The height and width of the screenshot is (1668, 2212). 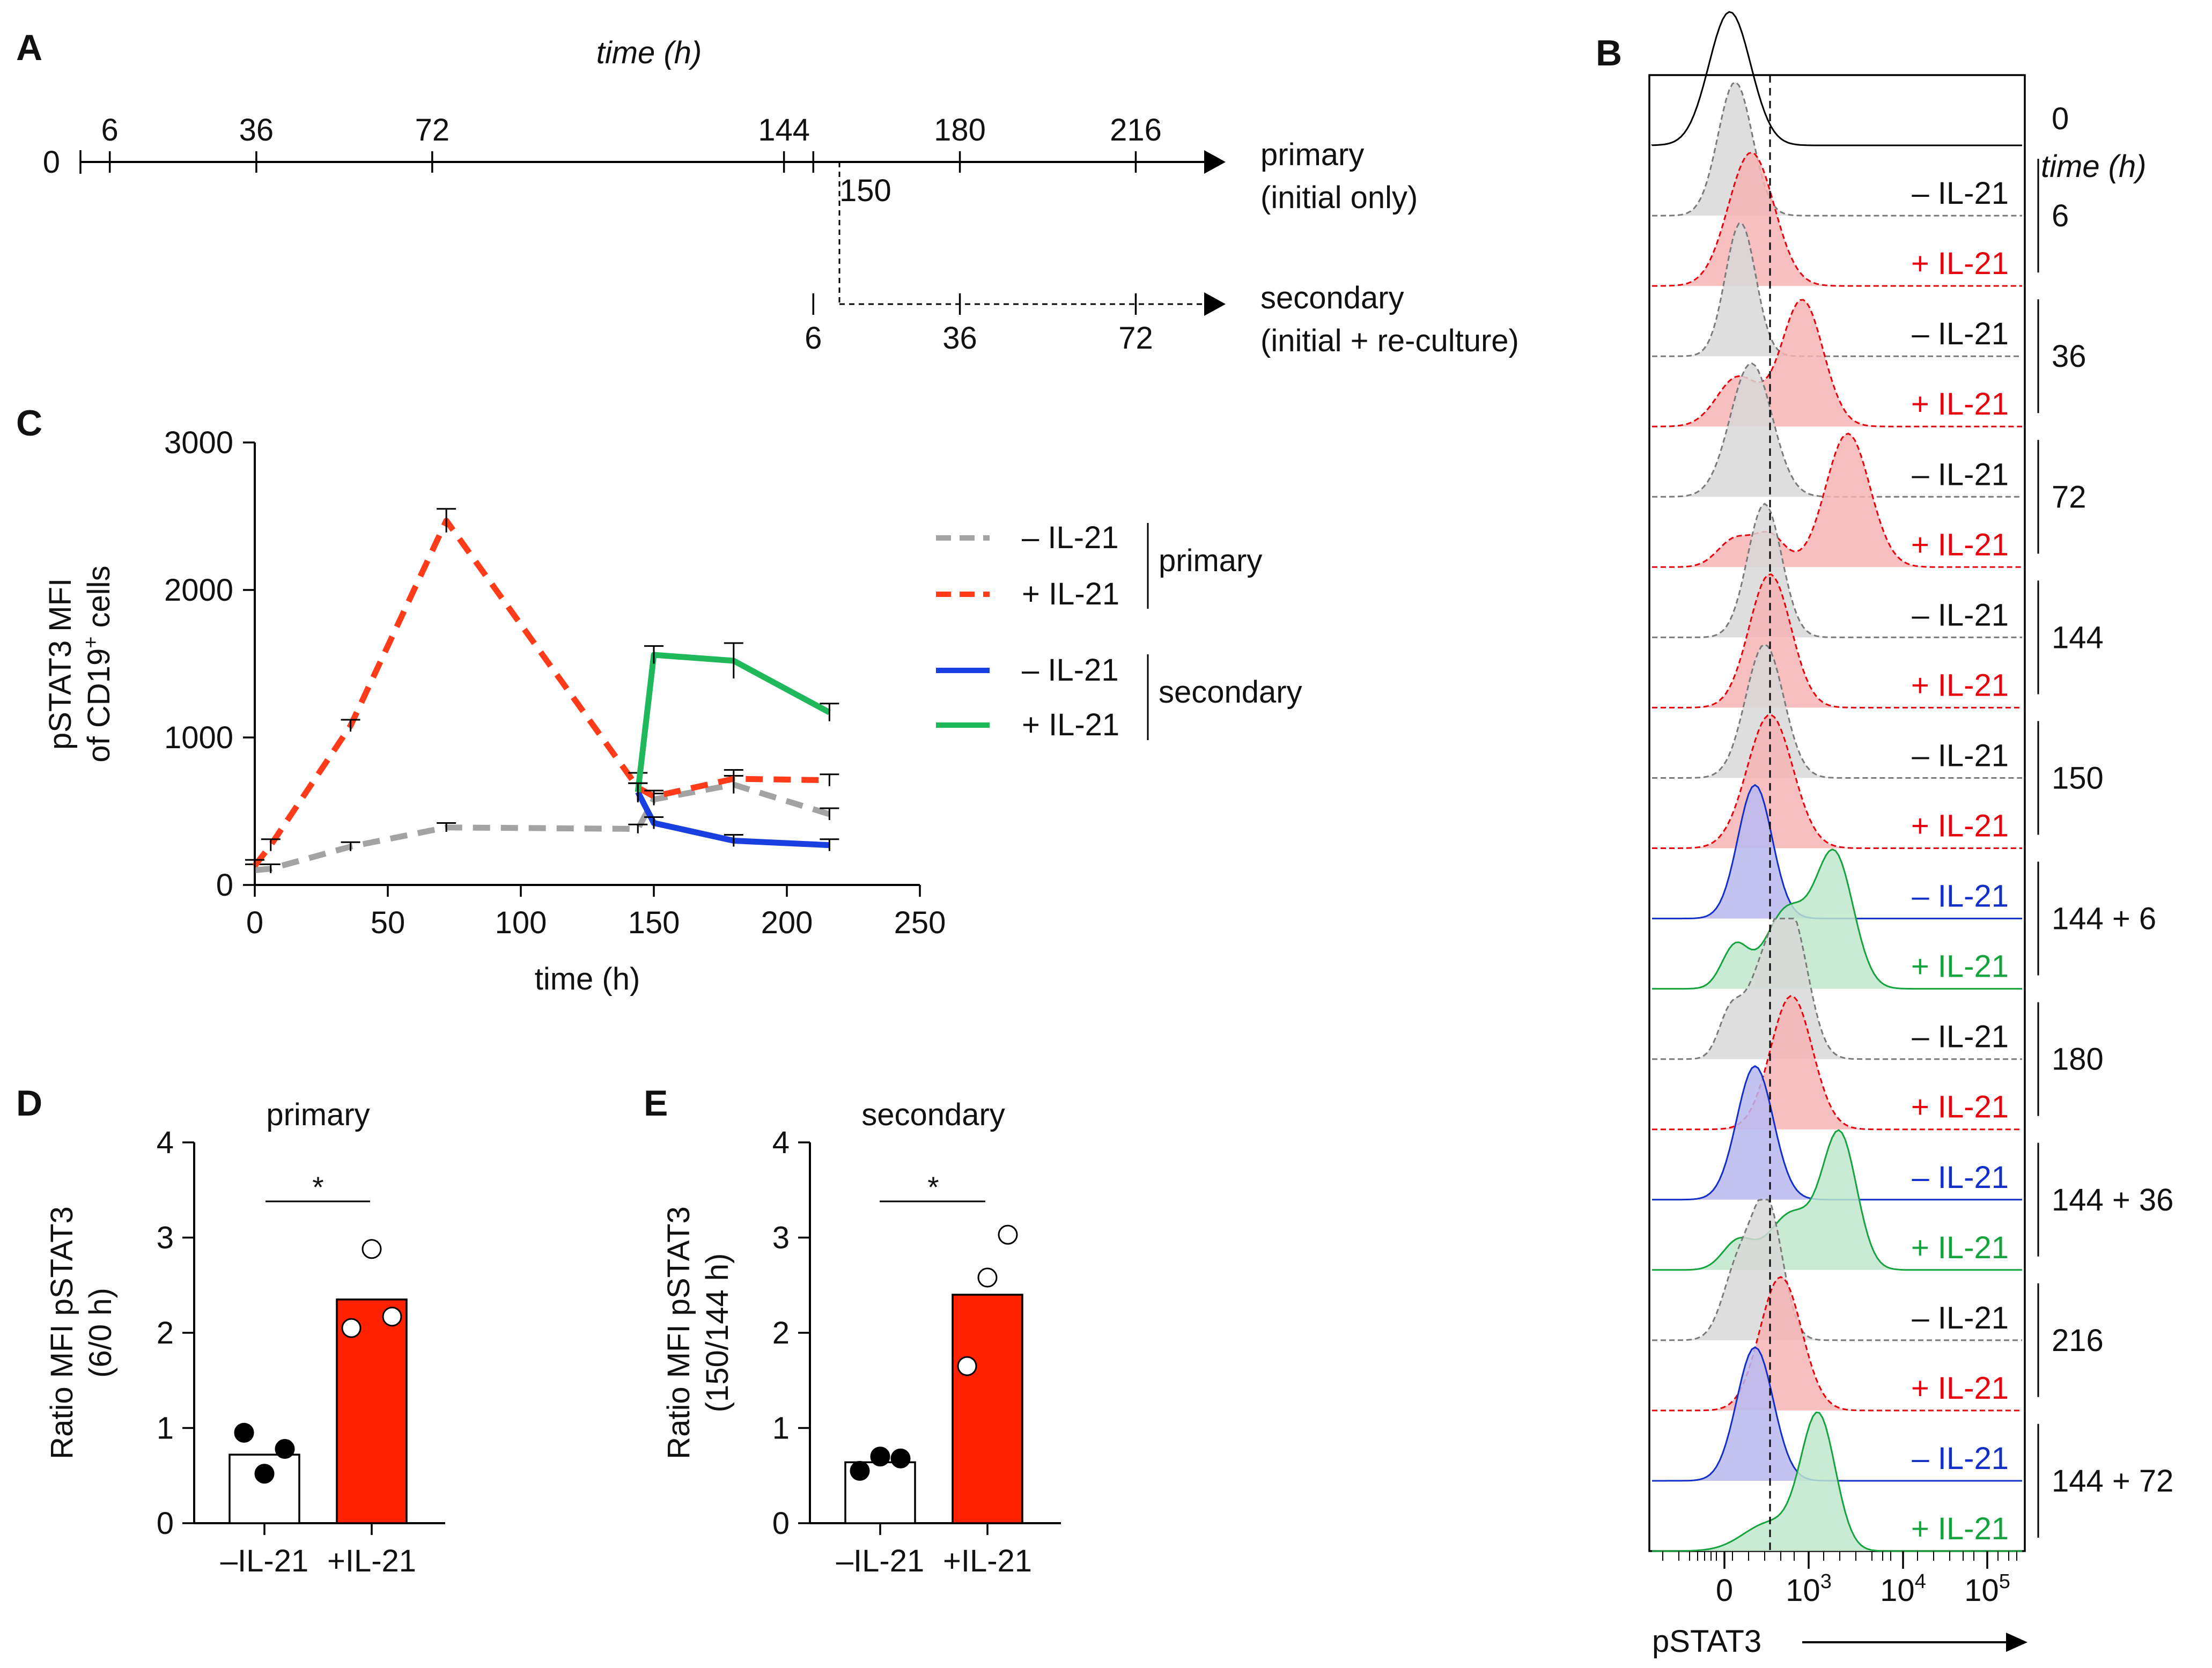 What do you see at coordinates (1960, 685) in the screenshot?
I see `histogram-lane-label-8: + IL-21` at bounding box center [1960, 685].